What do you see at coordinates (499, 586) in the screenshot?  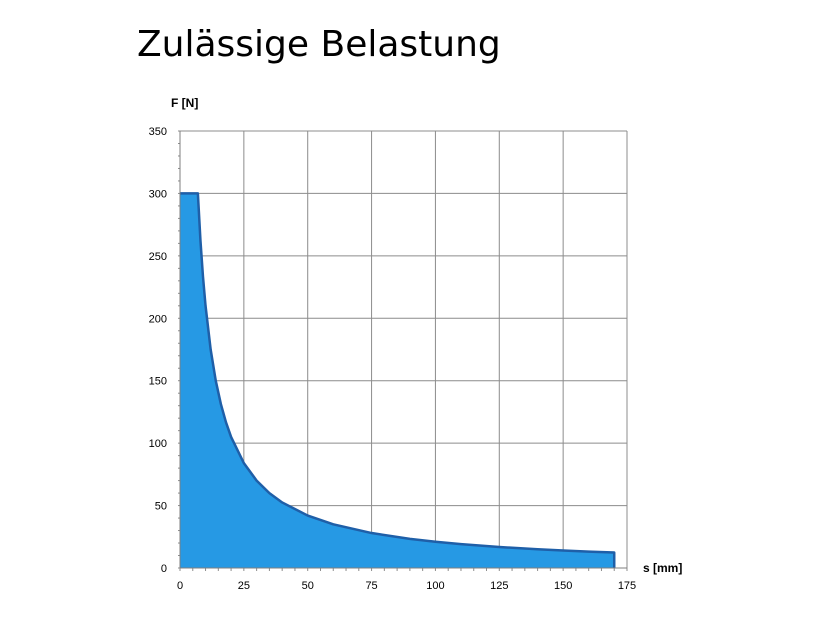 I see `x-tick-label: 125` at bounding box center [499, 586].